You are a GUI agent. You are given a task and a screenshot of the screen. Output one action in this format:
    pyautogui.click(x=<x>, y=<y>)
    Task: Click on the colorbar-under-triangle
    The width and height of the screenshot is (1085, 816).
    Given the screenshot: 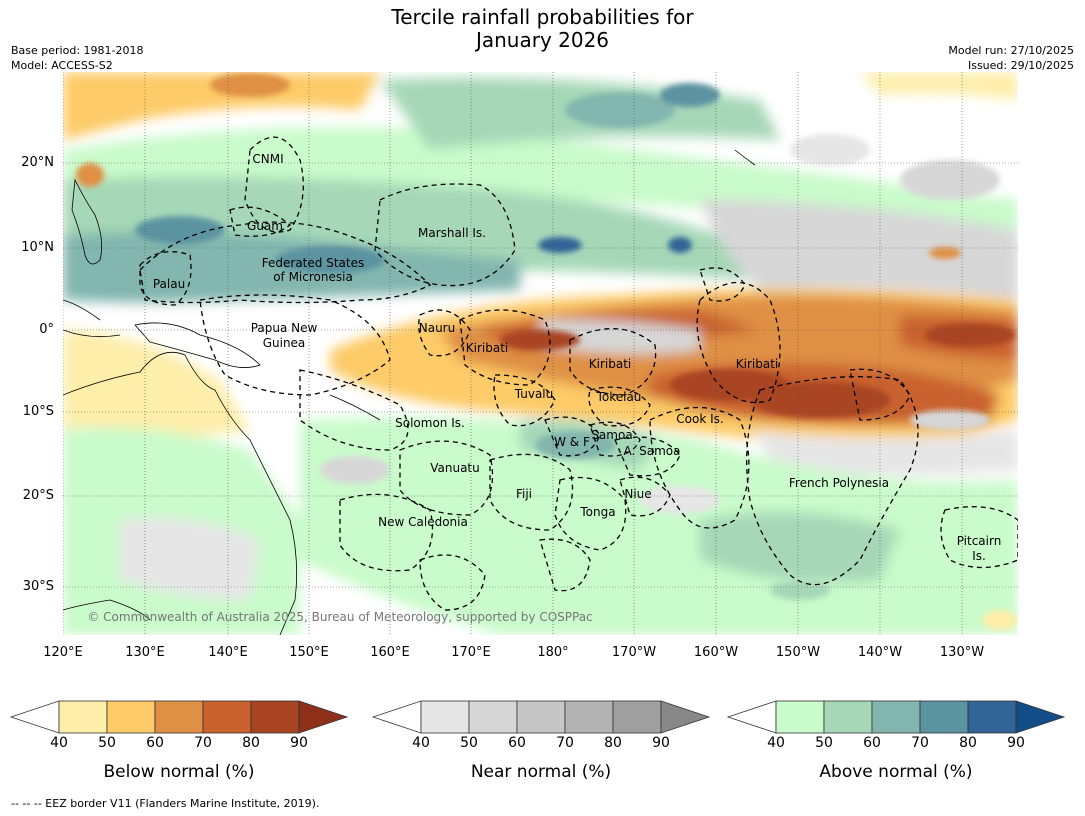 What is the action you would take?
    pyautogui.click(x=396, y=717)
    